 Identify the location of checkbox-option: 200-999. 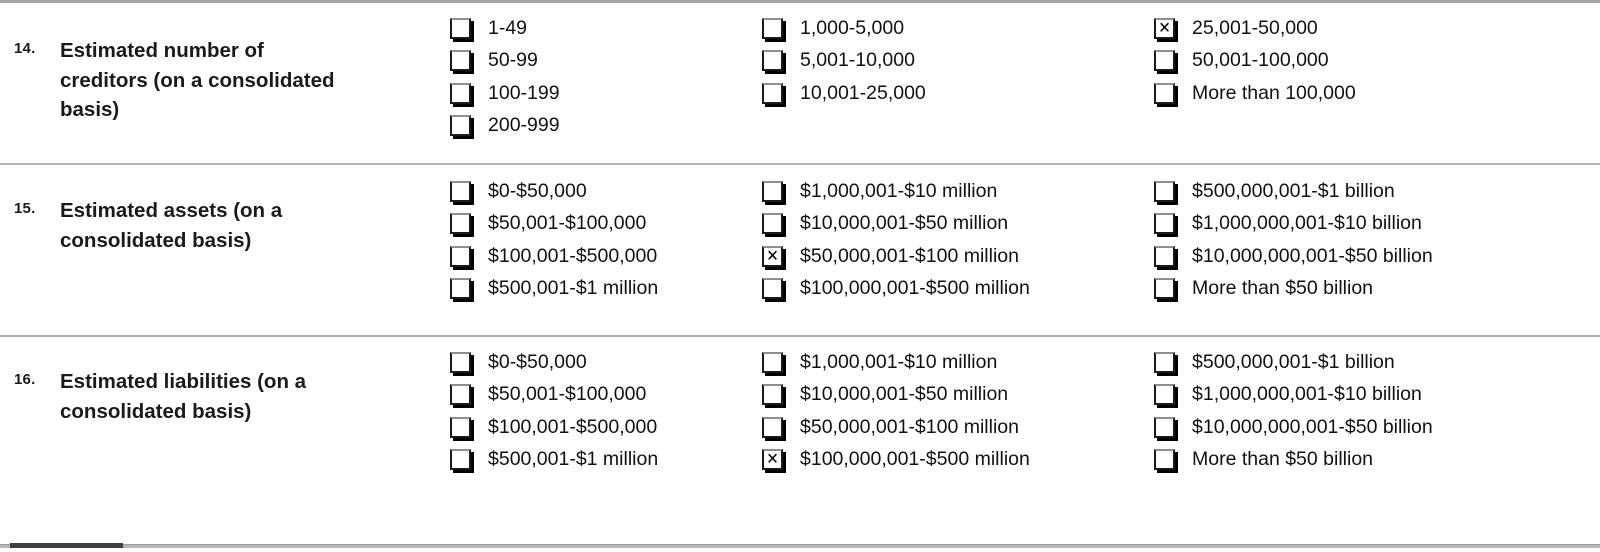
(606, 126).